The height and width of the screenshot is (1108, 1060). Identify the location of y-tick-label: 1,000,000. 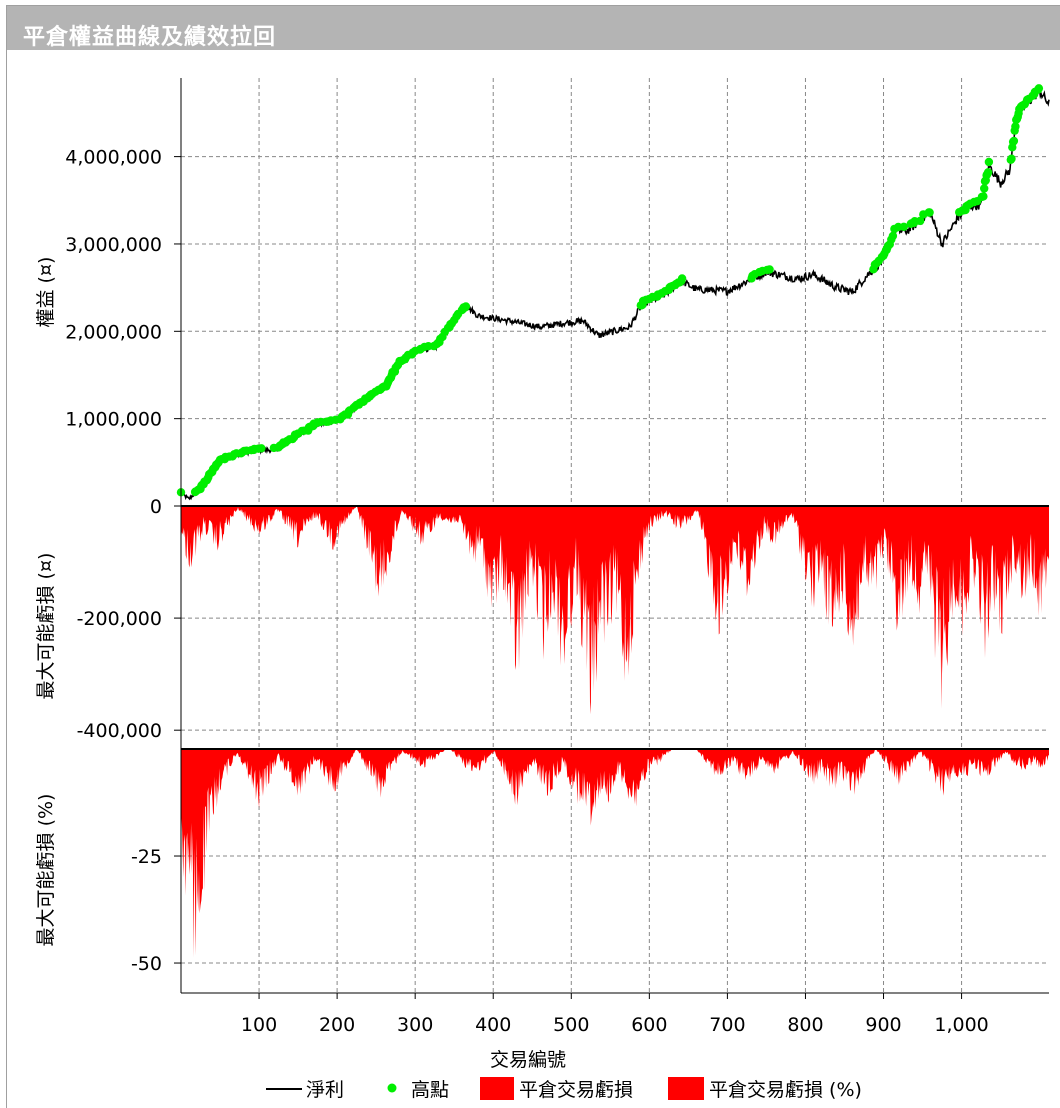
(113, 420).